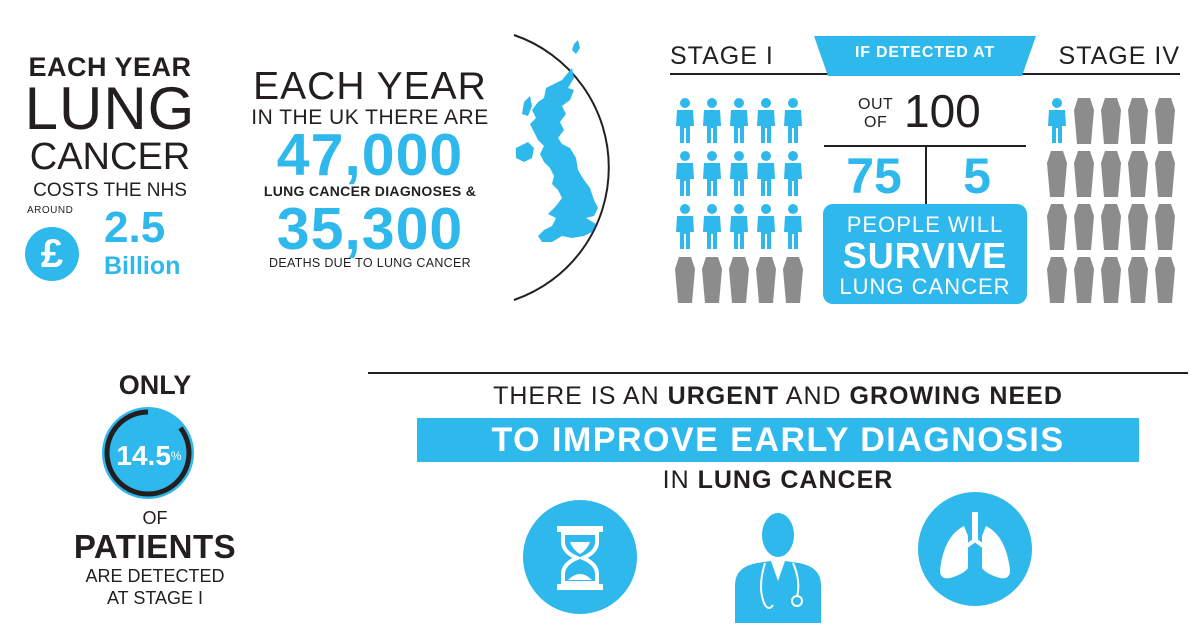  Describe the element at coordinates (926, 175) in the screenshot. I see `survival-vline` at that location.